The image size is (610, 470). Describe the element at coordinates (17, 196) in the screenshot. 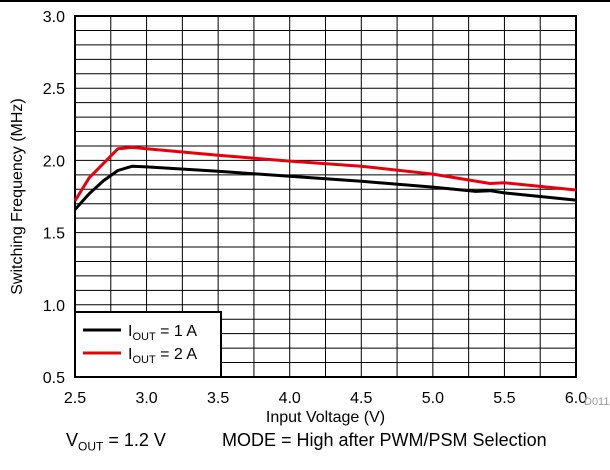

I see `y-axis-label: Switching Frequency (MHz)` at that location.